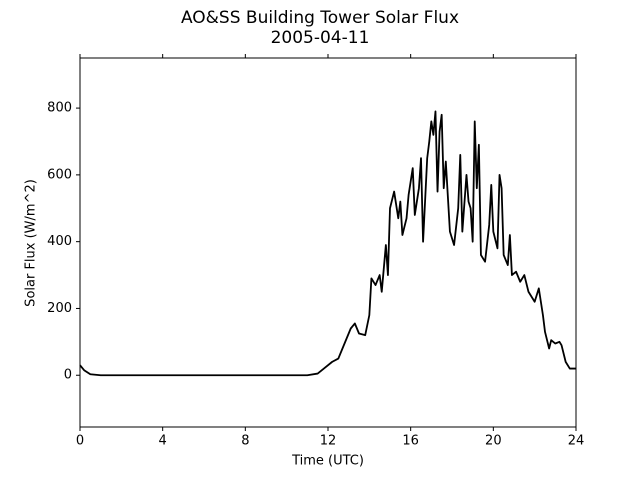 The height and width of the screenshot is (480, 640). I want to click on y-tick-label: 600, so click(59, 174).